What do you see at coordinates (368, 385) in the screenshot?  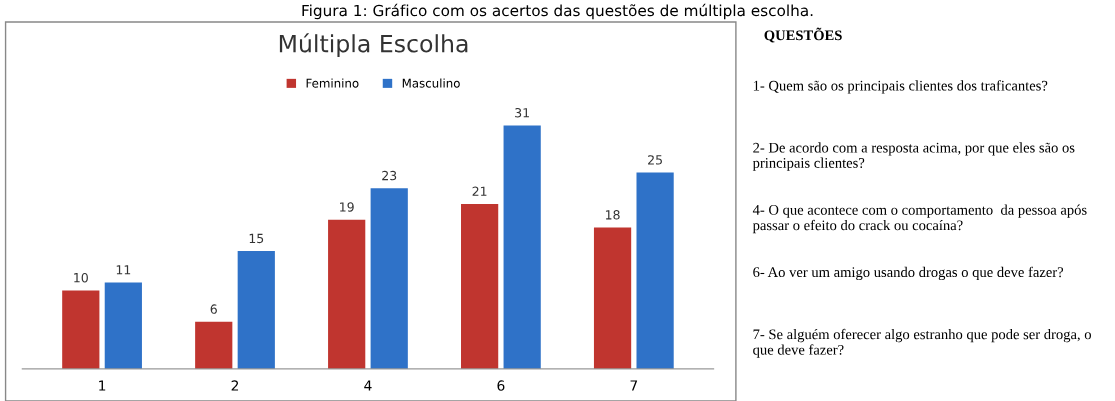 I see `x-tick-label: 4` at bounding box center [368, 385].